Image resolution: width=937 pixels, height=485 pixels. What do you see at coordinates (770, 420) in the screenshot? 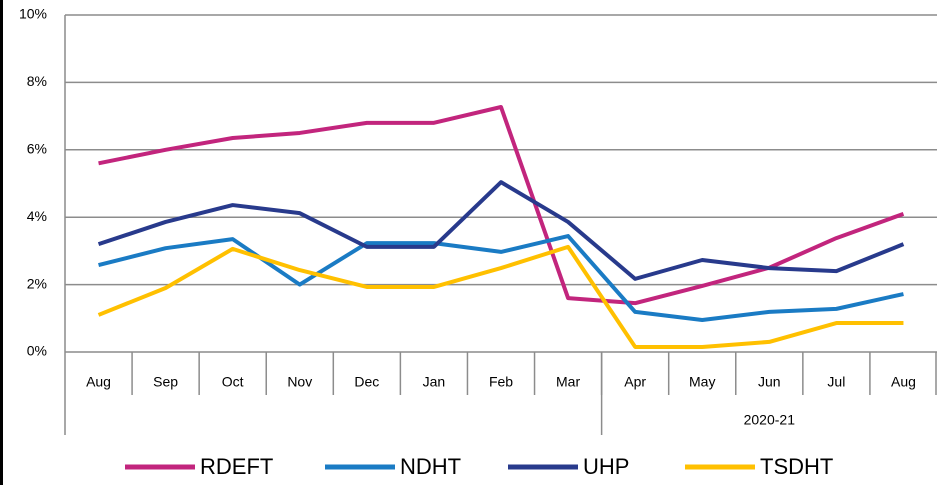
I see `group-label: 2020-21` at bounding box center [770, 420].